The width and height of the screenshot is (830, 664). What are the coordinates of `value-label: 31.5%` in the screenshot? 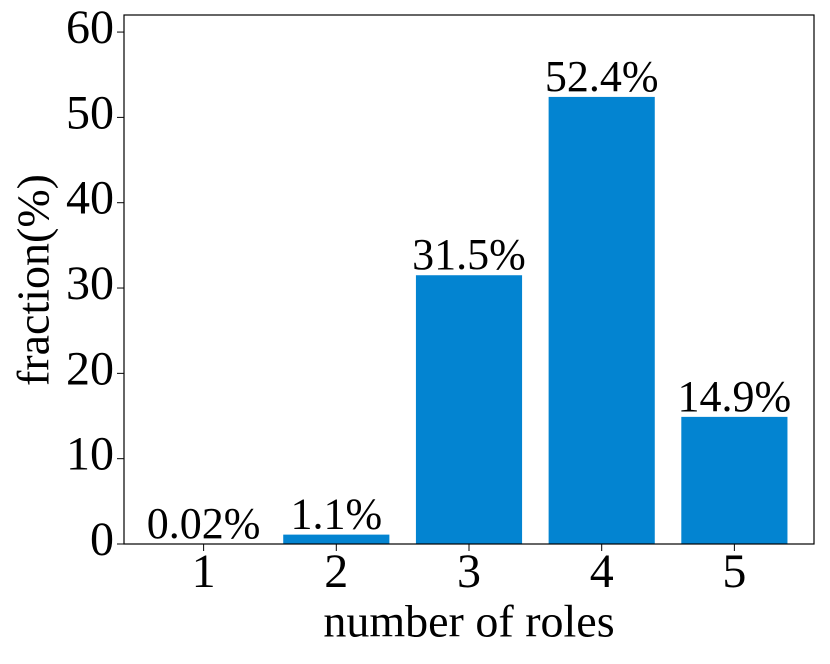 It's located at (469, 254).